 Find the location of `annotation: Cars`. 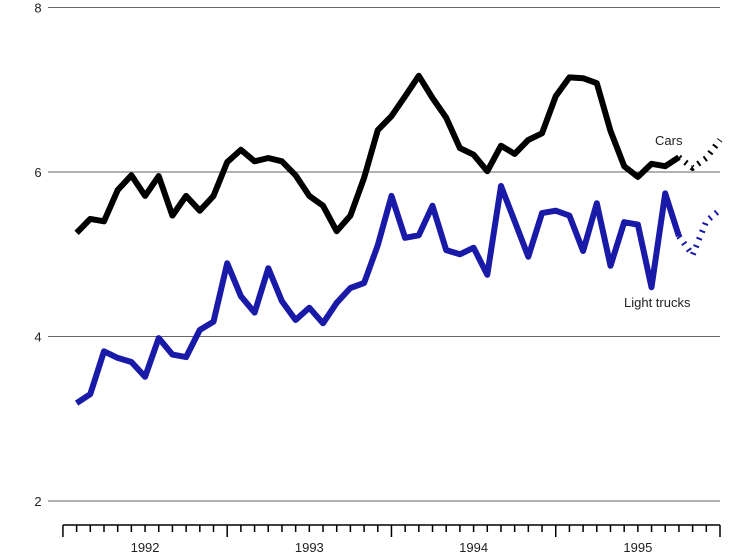

annotation: Cars is located at coordinates (669, 140).